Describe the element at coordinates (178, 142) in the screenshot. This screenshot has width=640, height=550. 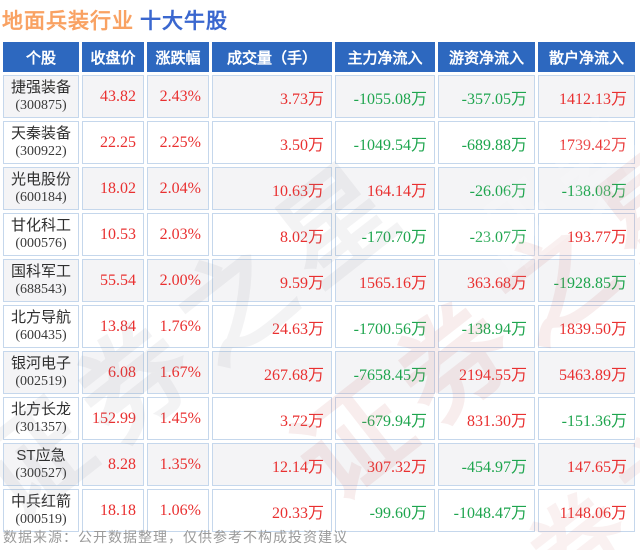
I see `change-pct-cell: 2.25%` at that location.